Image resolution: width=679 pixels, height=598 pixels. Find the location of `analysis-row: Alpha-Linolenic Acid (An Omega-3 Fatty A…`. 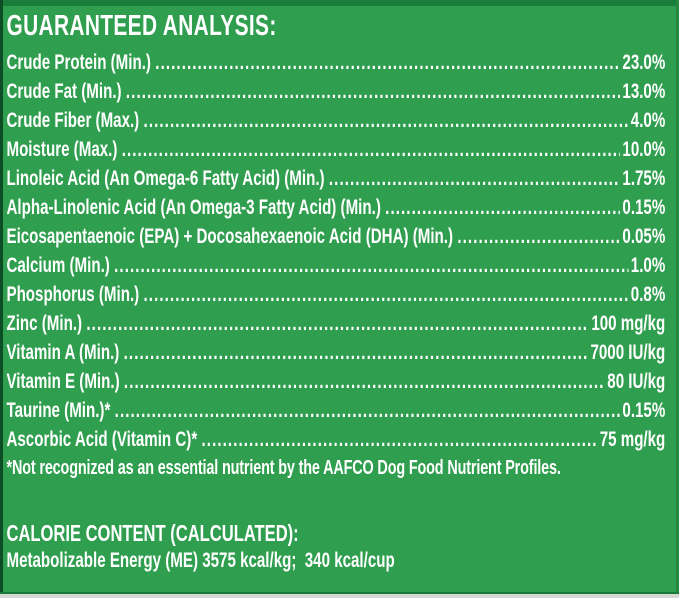

analysis-row: Alpha-Linolenic Acid (An Omega-3 Fatty A… is located at coordinates (335, 207).